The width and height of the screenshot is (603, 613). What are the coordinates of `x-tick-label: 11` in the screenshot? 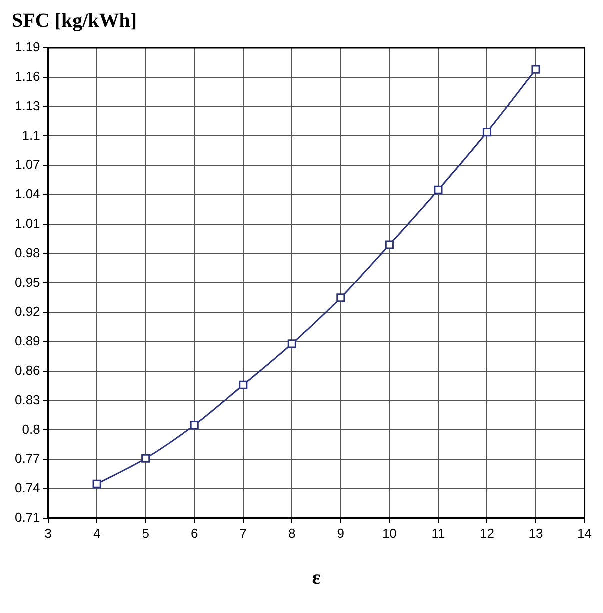 It's located at (439, 533).